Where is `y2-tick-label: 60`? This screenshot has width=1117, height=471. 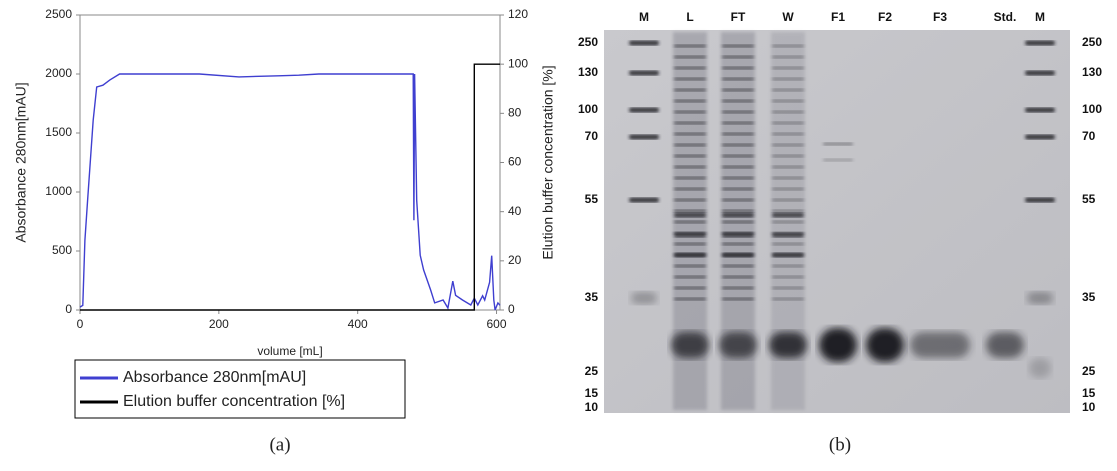
y2-tick-label: 60 is located at coordinates (515, 162).